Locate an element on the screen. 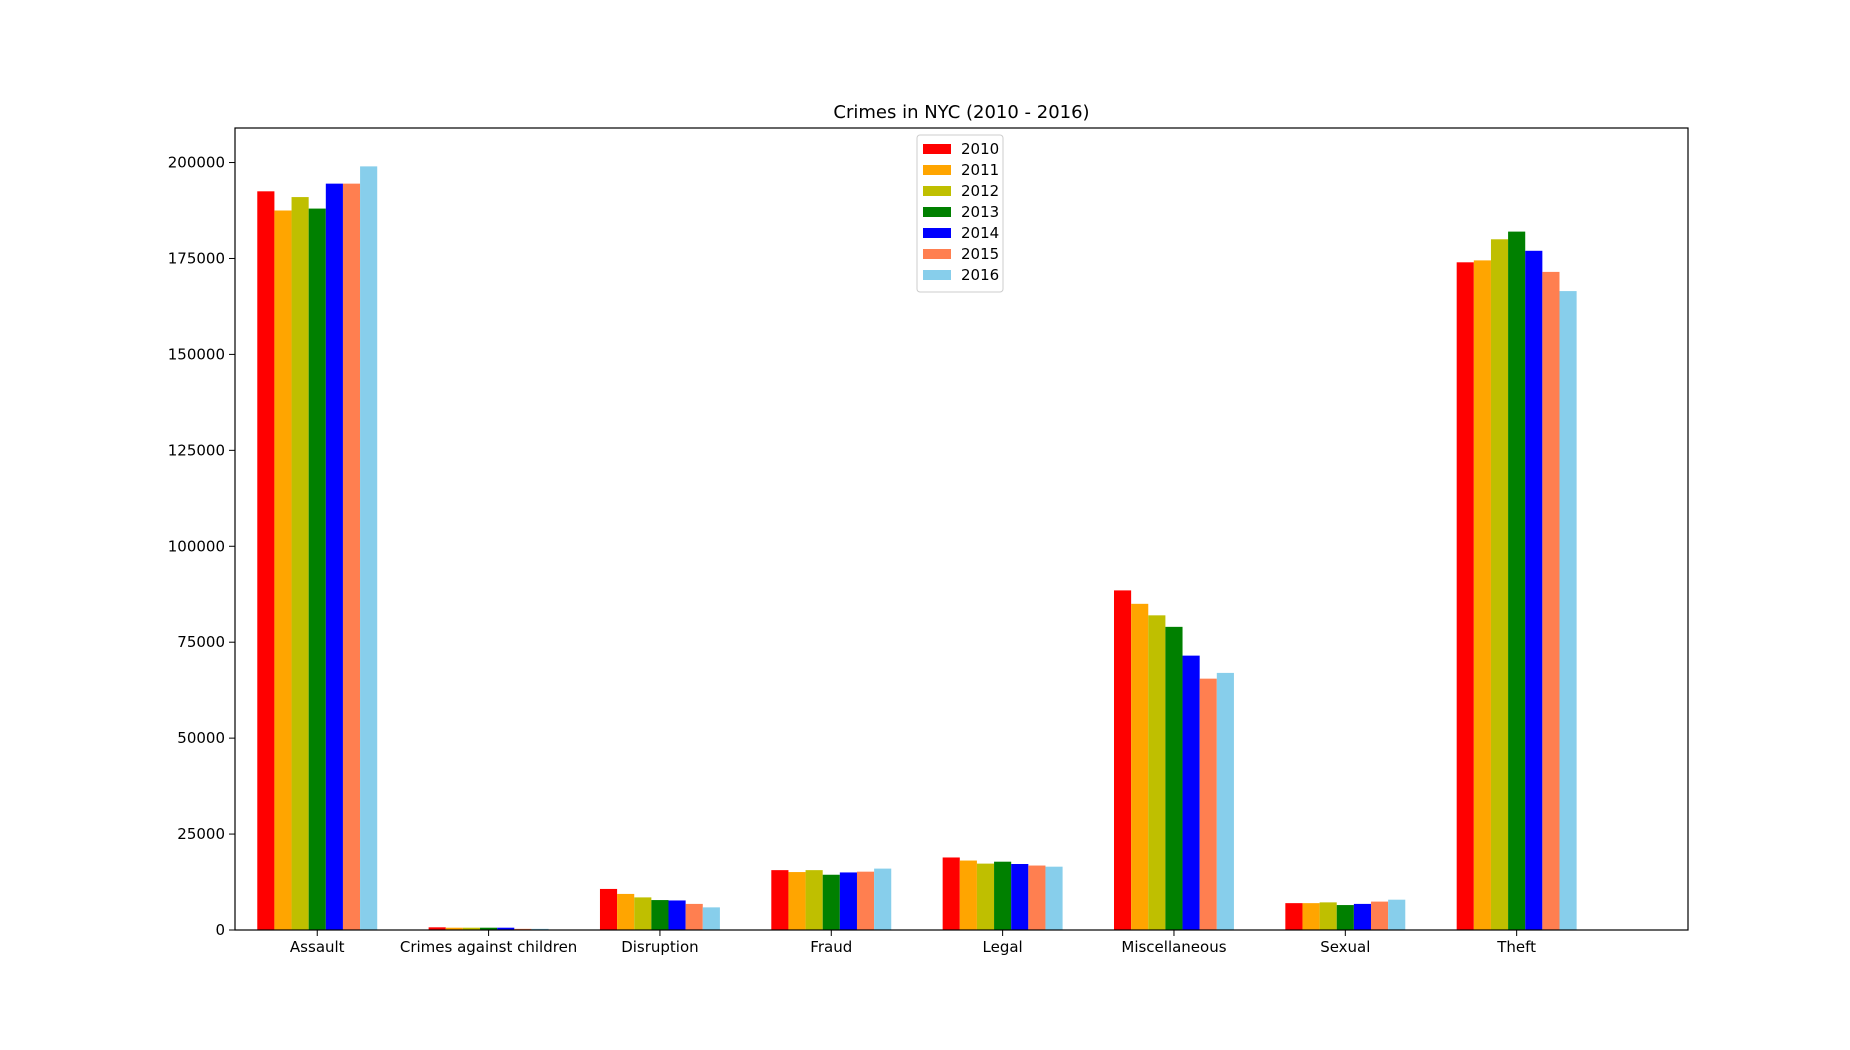  x-tick-label: Crimes against children is located at coordinates (488, 947).